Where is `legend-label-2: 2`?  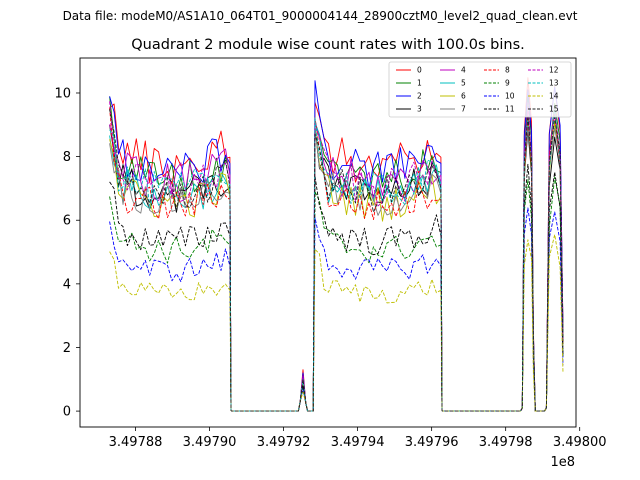
legend-label-2: 2 is located at coordinates (419, 96).